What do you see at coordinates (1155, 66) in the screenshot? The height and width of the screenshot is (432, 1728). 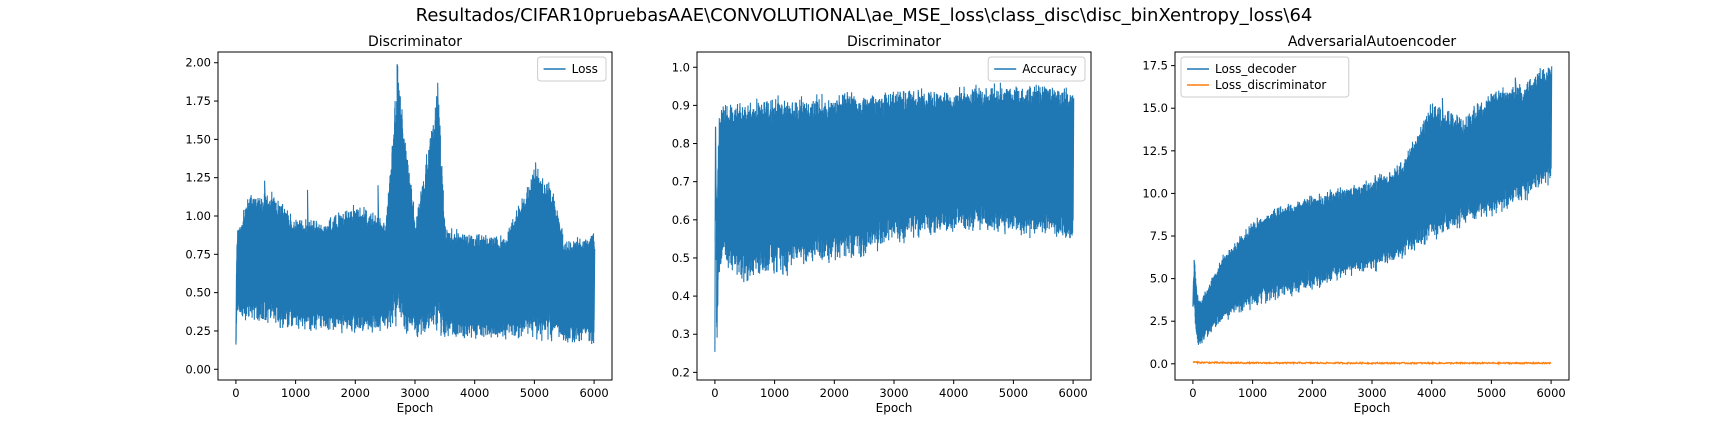 I see `y-tick-label: 17.5` at bounding box center [1155, 66].